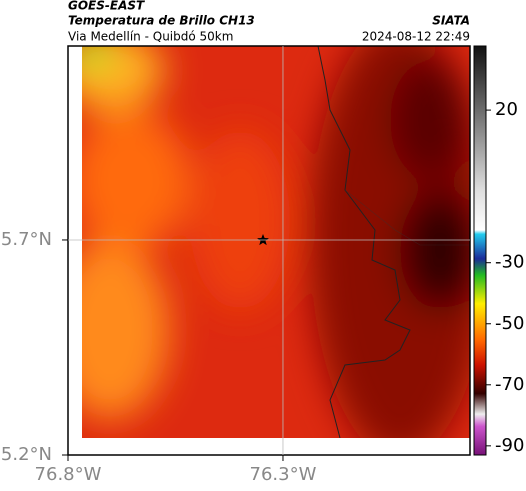  What do you see at coordinates (68, 474) in the screenshot?
I see `lon-tick-label: 76.8°W` at bounding box center [68, 474].